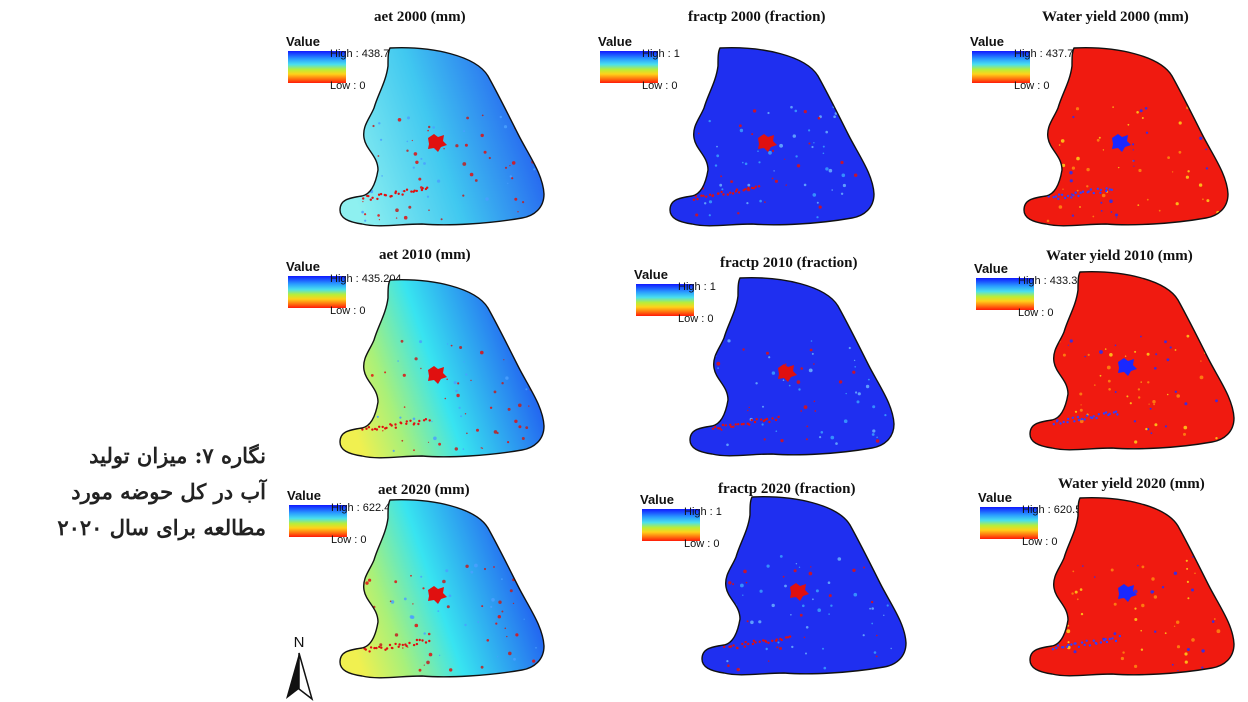  Describe the element at coordinates (1131, 484) in the screenshot. I see `map-title: Water yield 2020 (mm)` at that location.